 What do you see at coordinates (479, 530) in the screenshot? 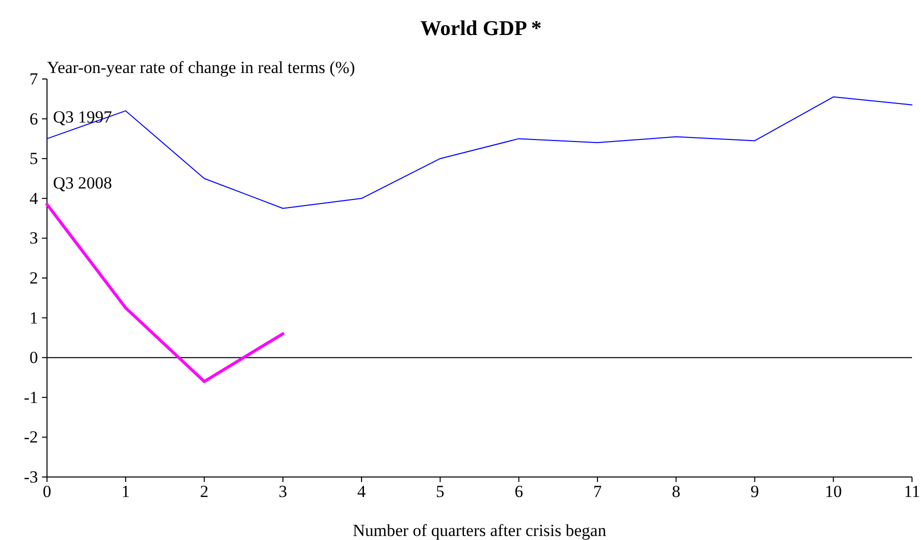
I see `x-axis-title: Number of quarters after crisis began` at bounding box center [479, 530].